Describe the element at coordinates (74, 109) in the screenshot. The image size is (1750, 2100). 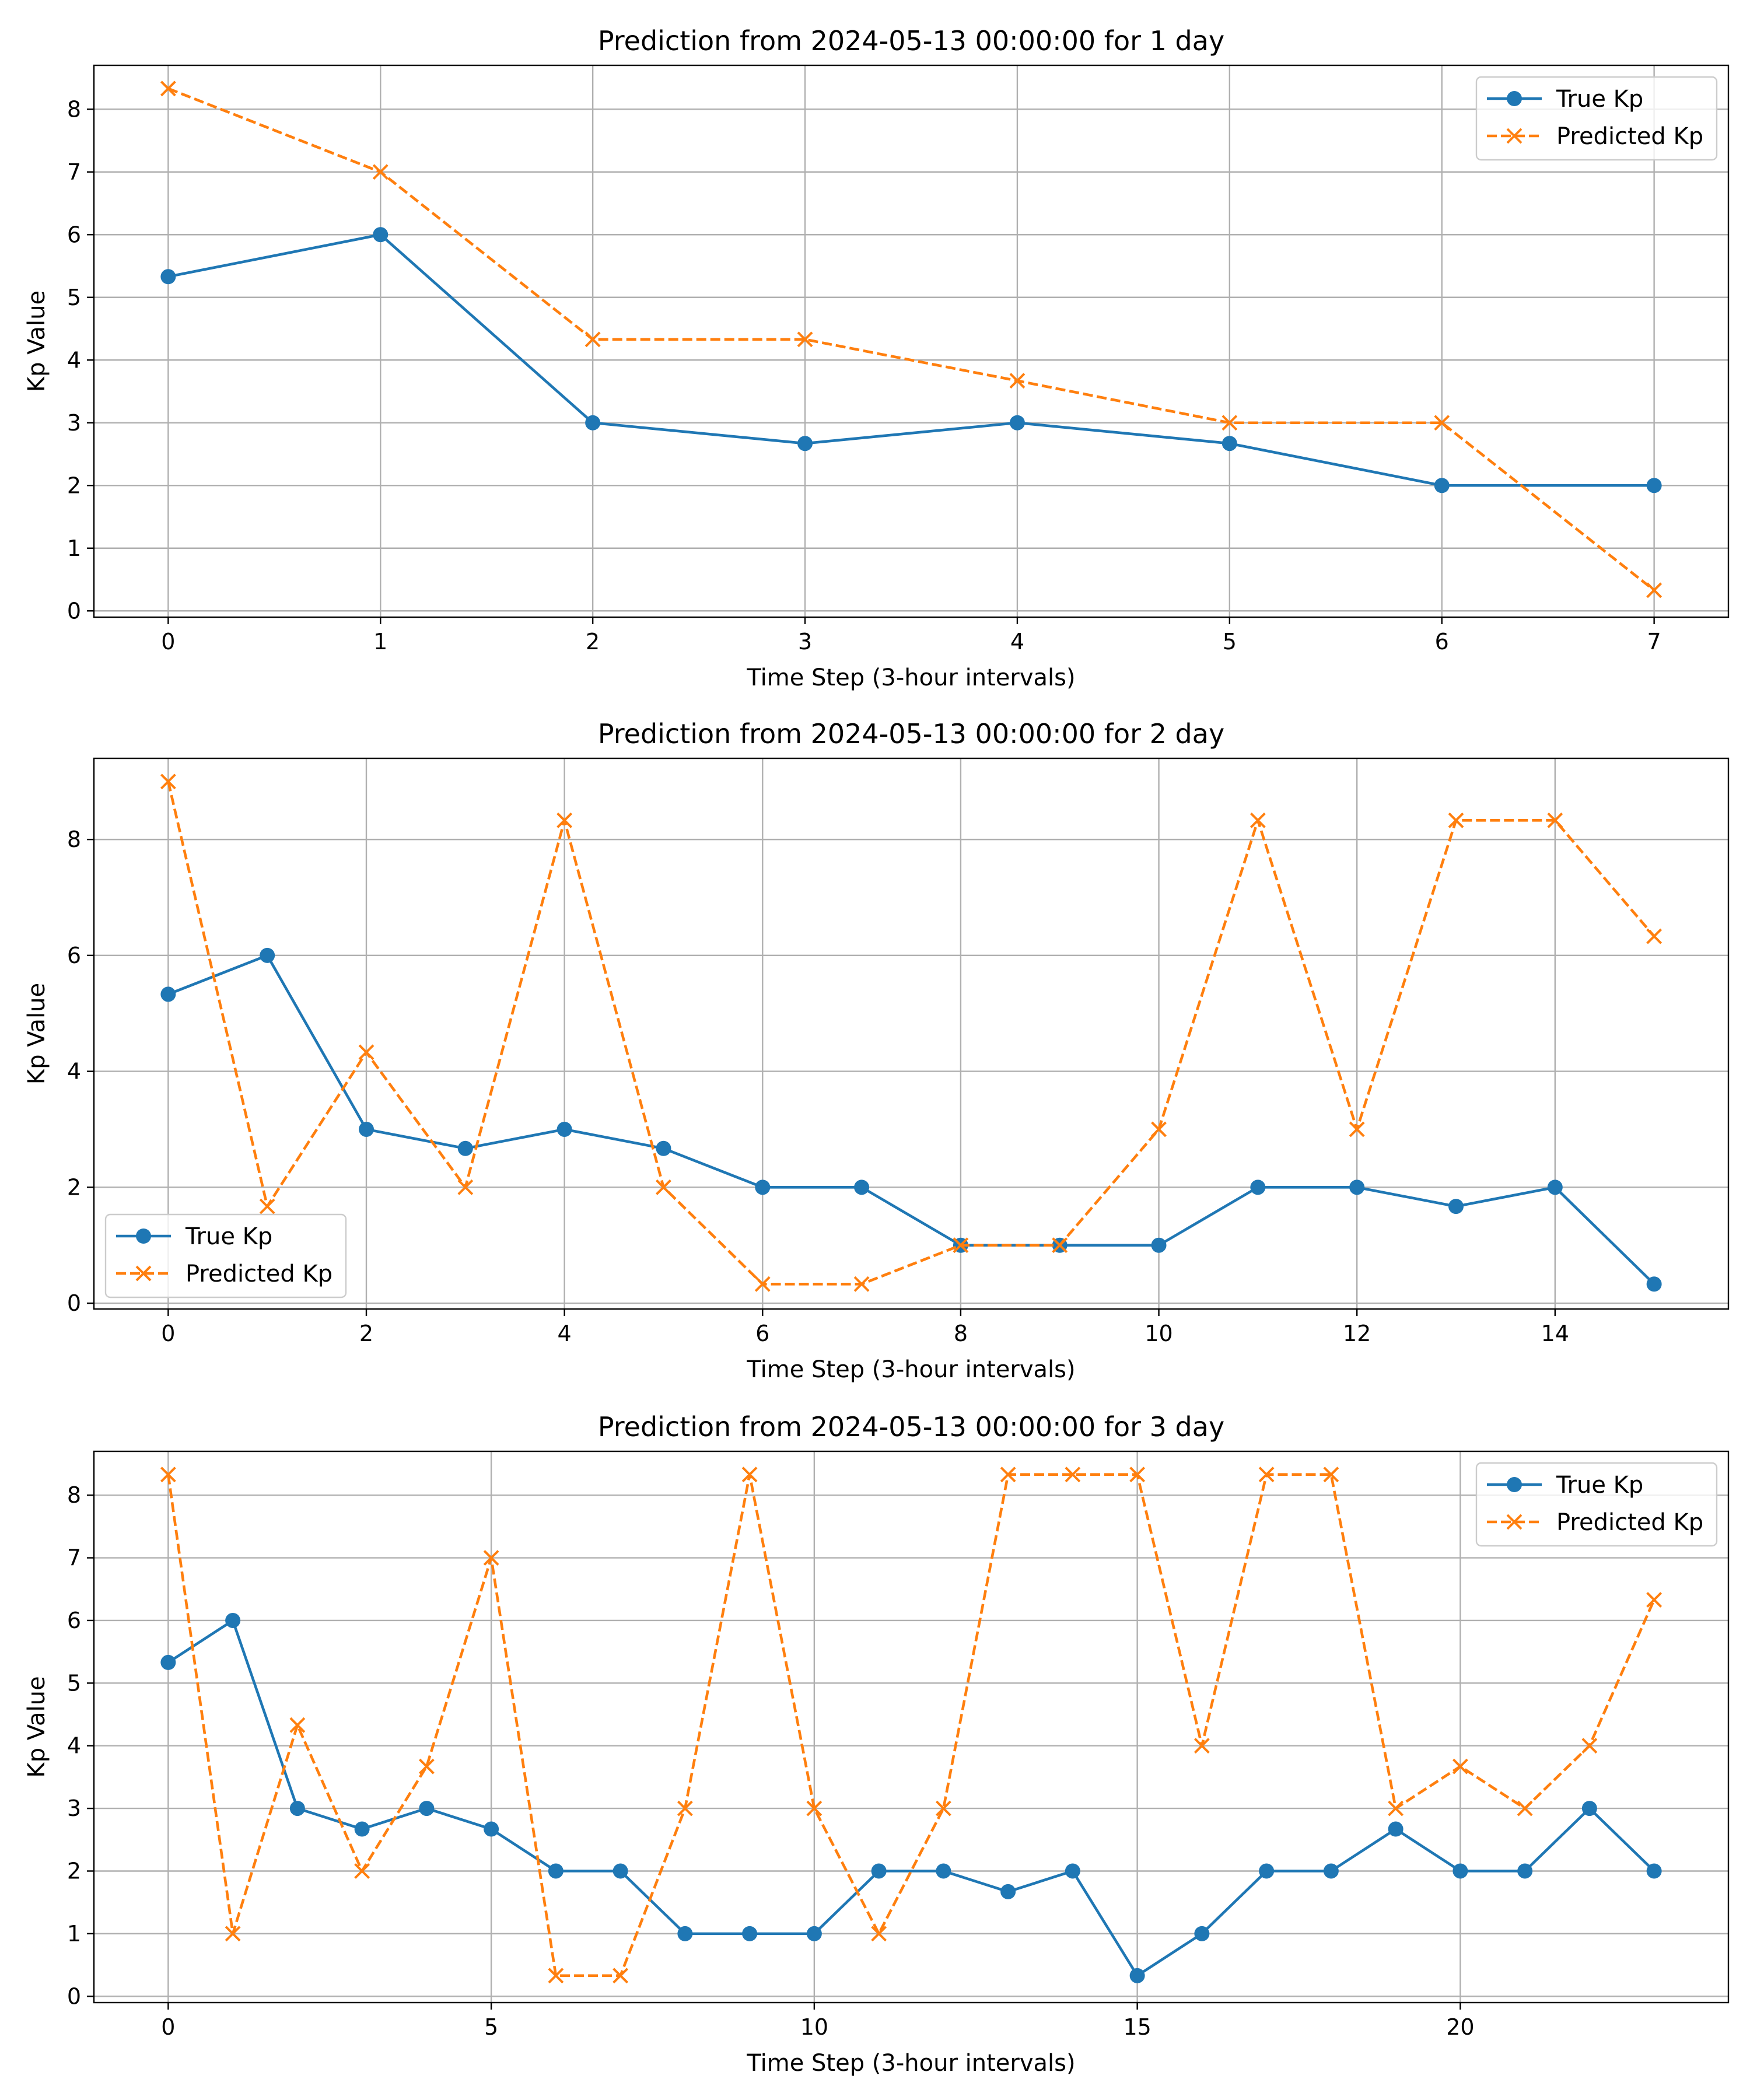
I see `y-tick-label: 8` at that location.